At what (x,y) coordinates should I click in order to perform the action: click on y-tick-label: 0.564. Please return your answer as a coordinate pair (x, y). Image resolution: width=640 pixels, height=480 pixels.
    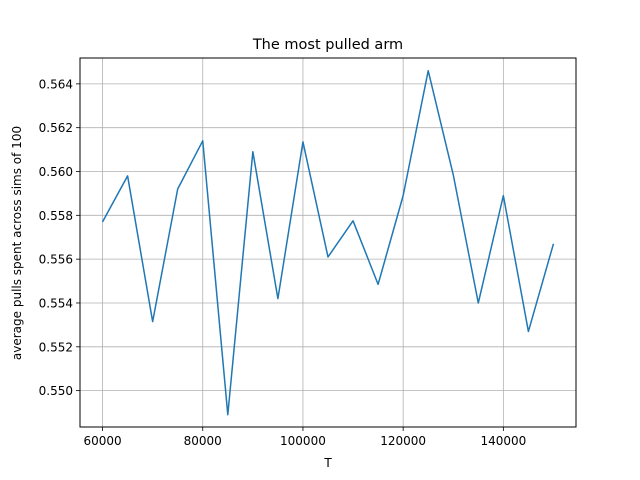
    Looking at the image, I should click on (56, 84).